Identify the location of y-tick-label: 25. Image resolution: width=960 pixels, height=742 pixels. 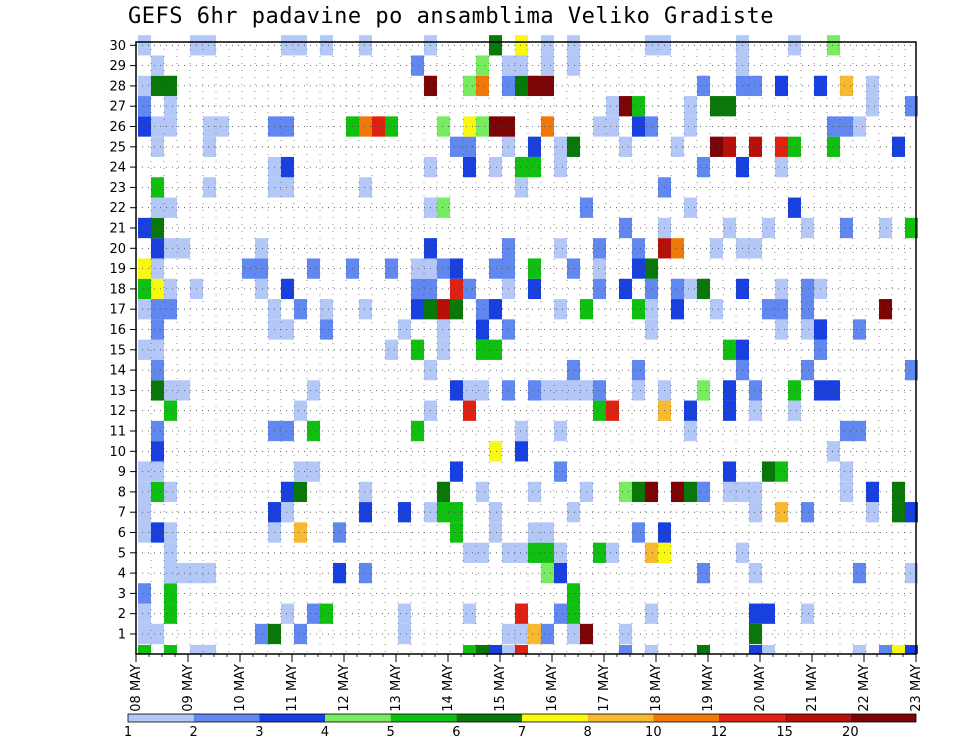
(117, 147).